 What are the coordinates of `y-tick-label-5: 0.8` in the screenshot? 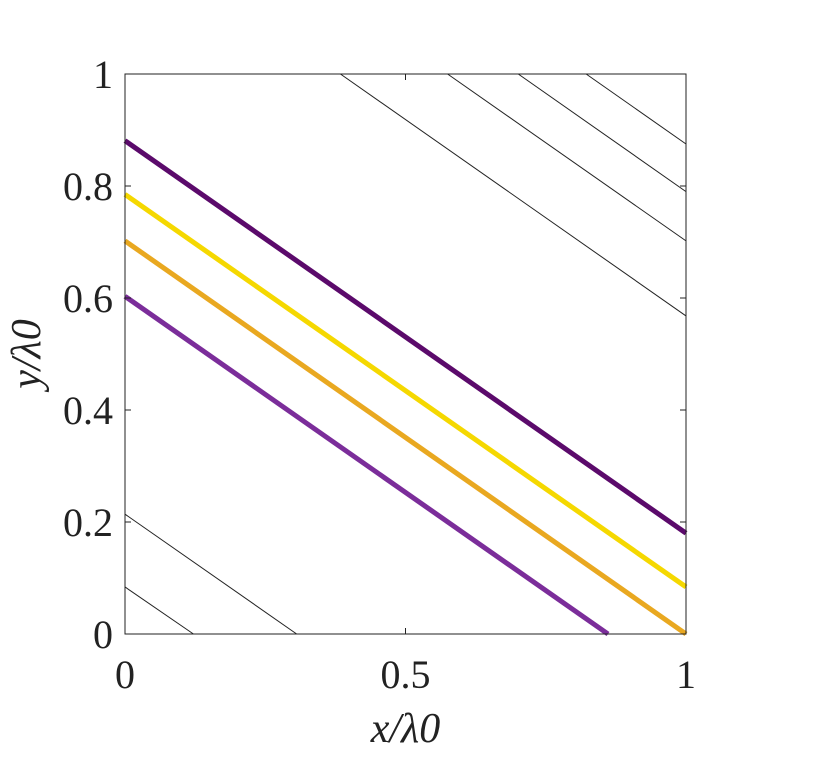 It's located at (88, 186).